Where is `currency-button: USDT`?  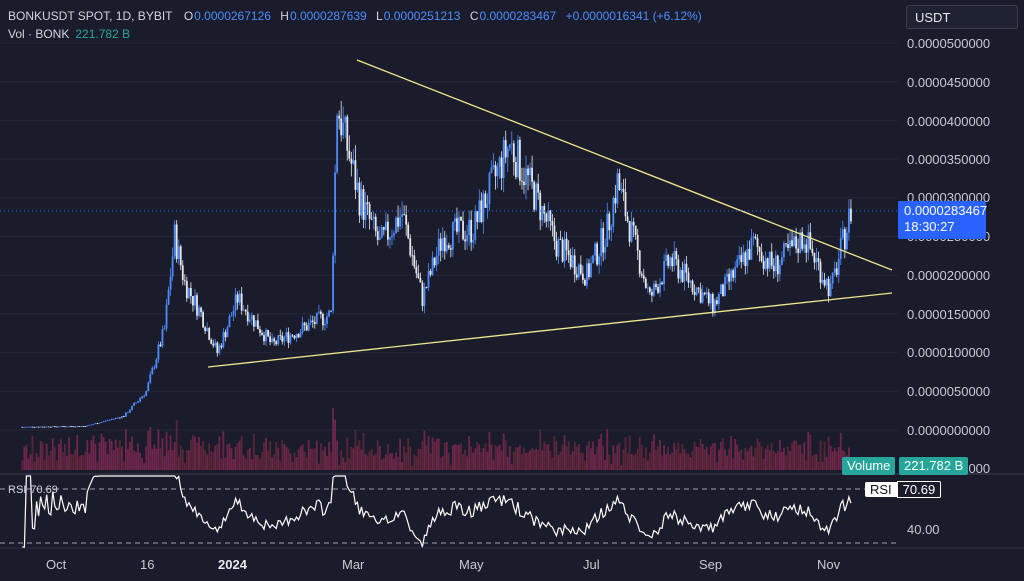
currency-button: USDT is located at coordinates (962, 17).